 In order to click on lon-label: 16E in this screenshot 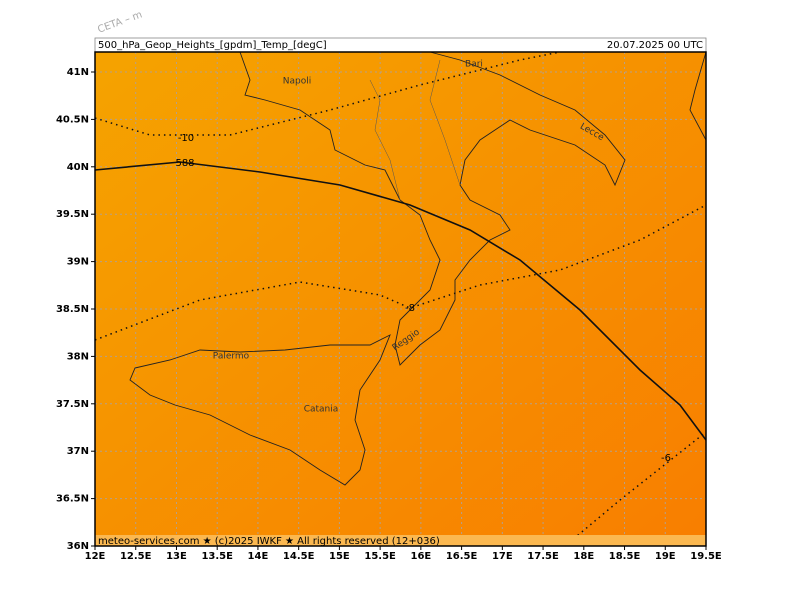, I will do `click(420, 556)`.